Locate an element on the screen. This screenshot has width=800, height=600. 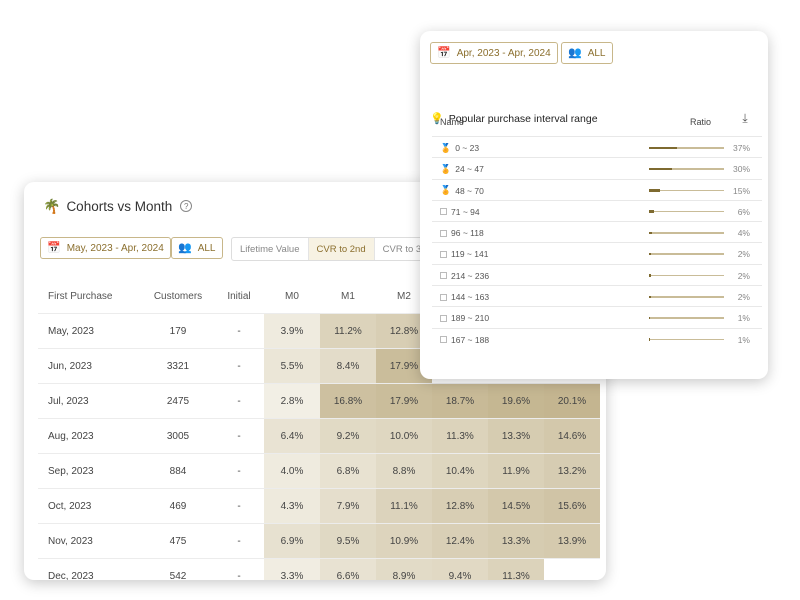
interval-label: 144 ~ 163 is located at coordinates (470, 297).